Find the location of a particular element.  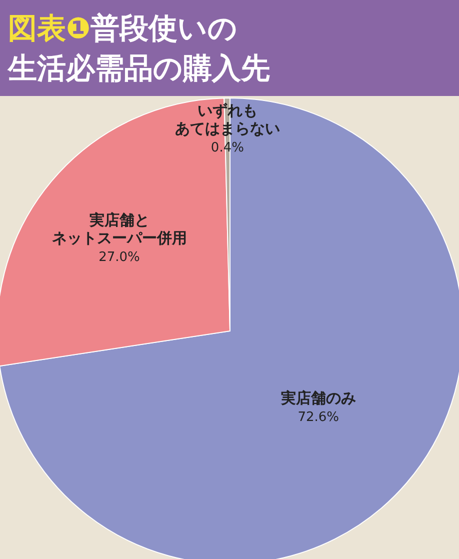

data-label: 27.0% is located at coordinates (119, 258).